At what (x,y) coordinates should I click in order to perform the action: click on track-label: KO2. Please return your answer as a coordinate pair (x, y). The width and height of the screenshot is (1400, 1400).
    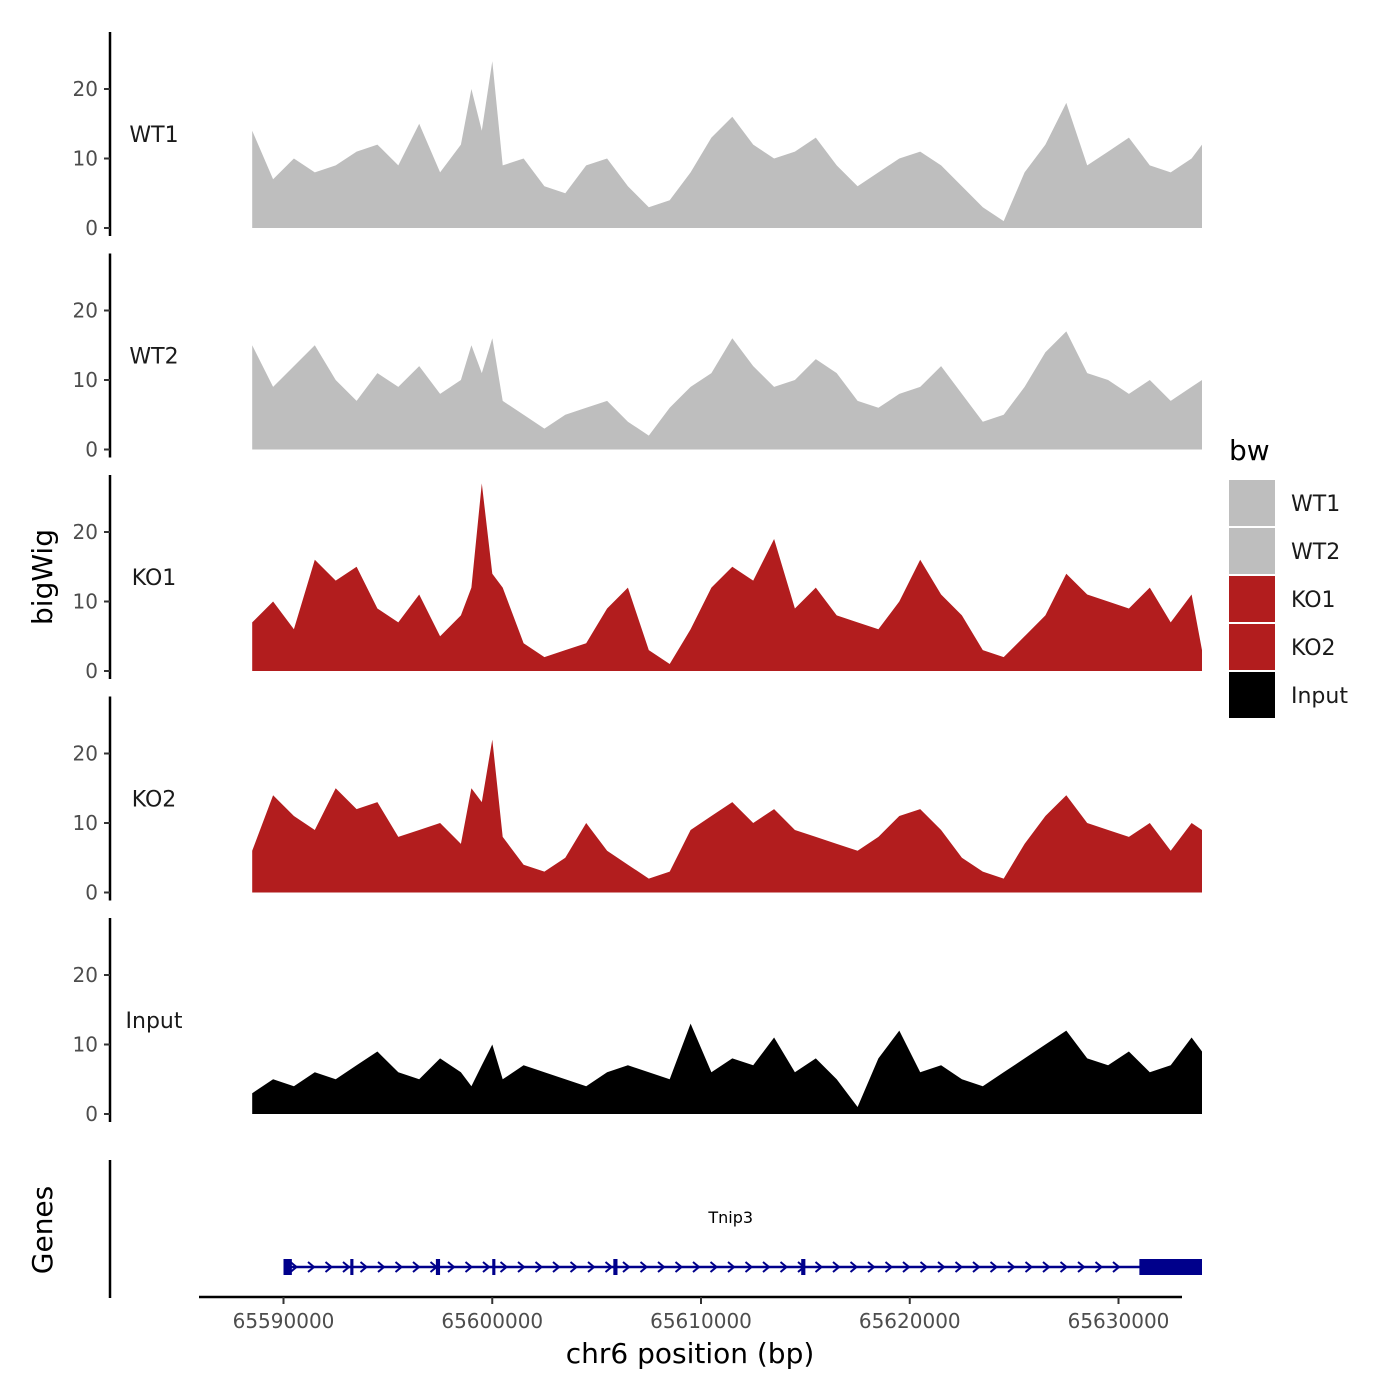
    Looking at the image, I should click on (154, 800).